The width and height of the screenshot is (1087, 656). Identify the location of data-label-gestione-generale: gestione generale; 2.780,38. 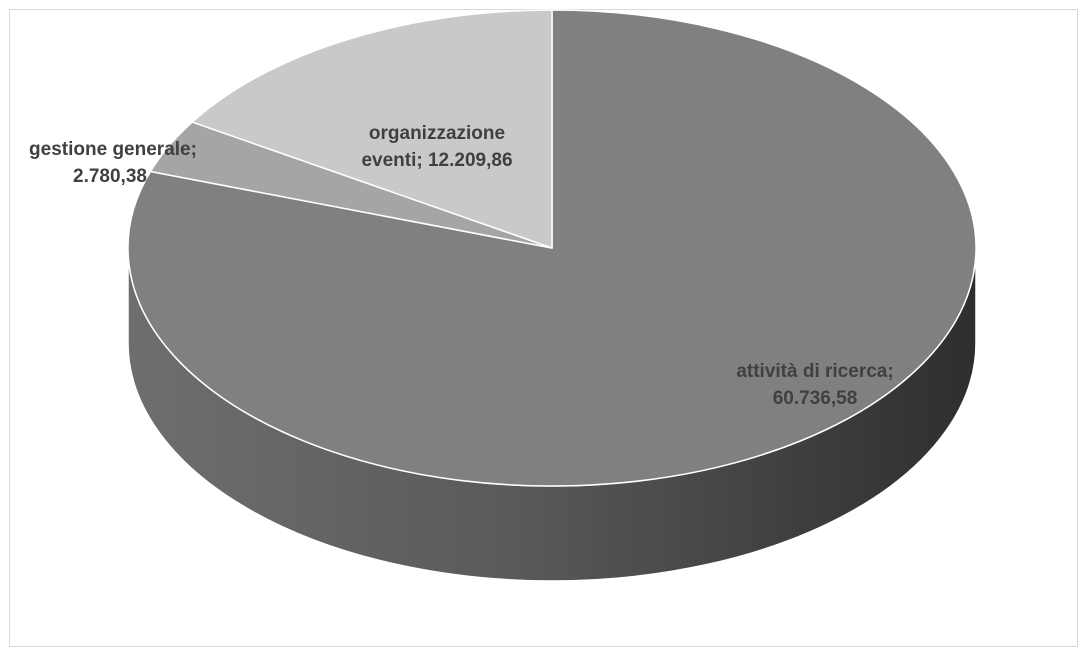
(113, 163).